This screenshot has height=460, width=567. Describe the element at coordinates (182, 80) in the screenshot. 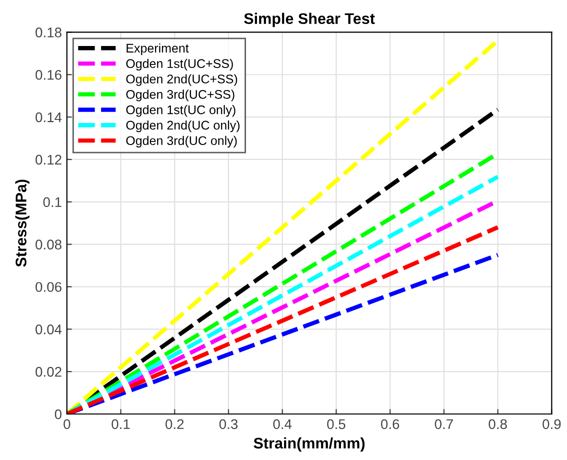

I see `legend-label: Ogden 2nd(UC+SS)` at that location.